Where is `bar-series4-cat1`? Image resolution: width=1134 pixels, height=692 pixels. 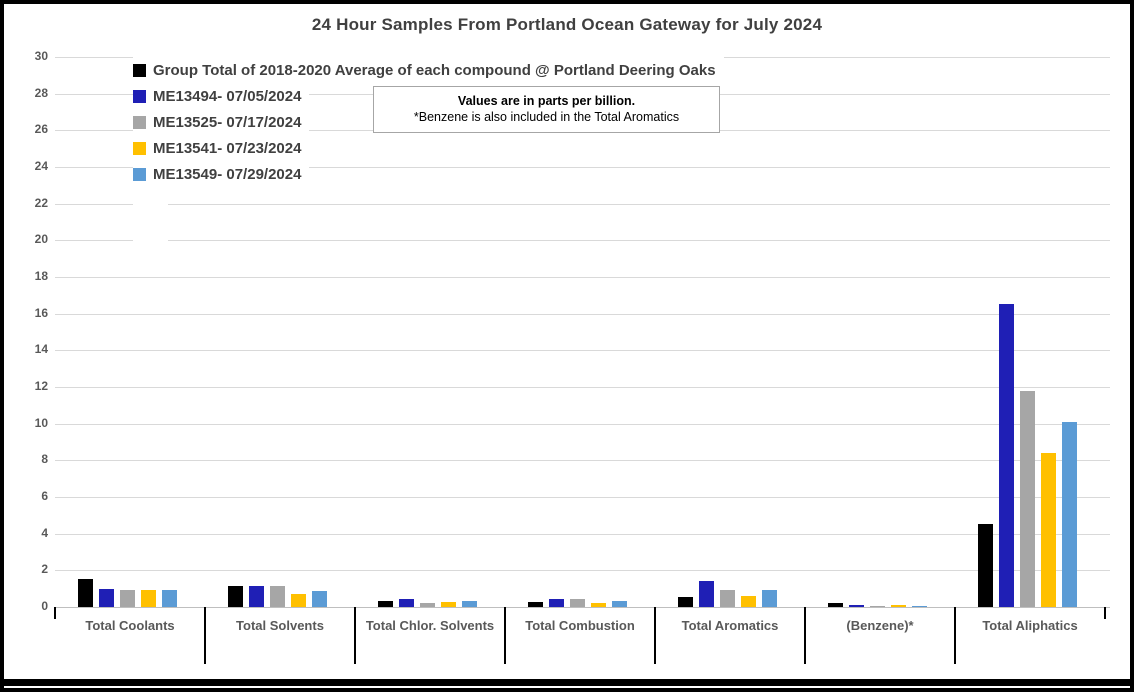
bar-series4-cat1 is located at coordinates (148, 598).